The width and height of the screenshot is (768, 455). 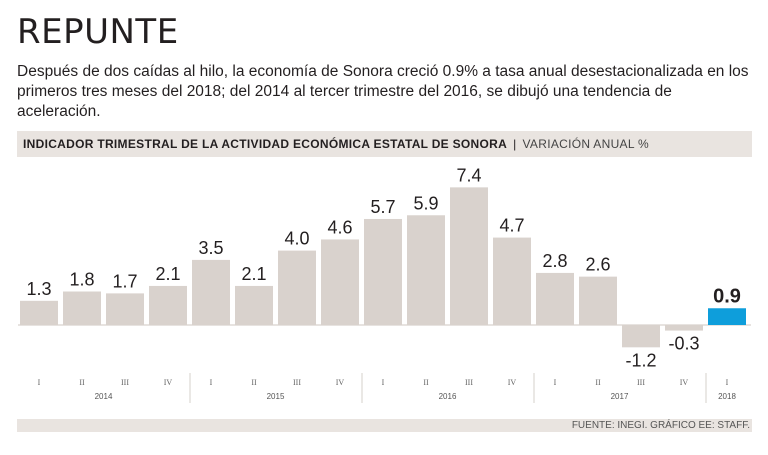 What do you see at coordinates (104, 396) in the screenshot?
I see `year-label-2014: 2014` at bounding box center [104, 396].